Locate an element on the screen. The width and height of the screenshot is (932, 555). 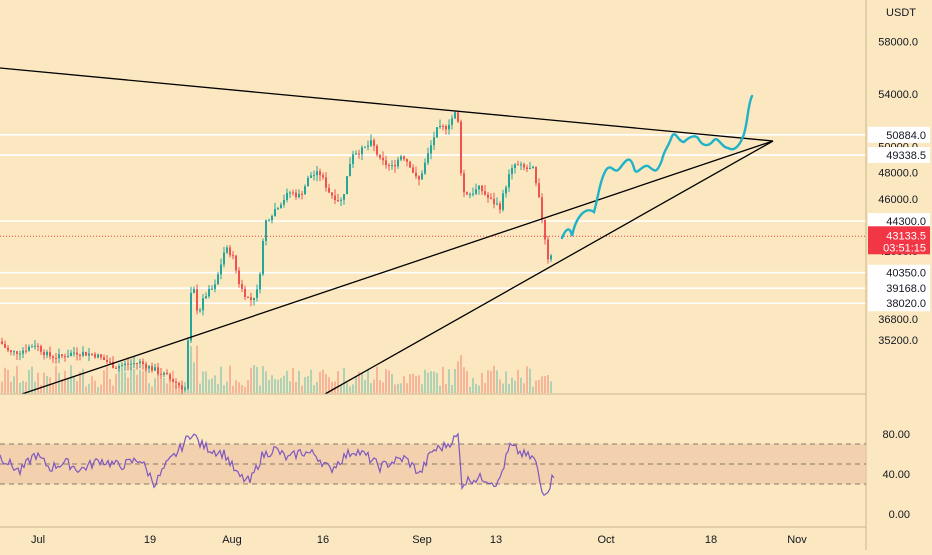
level-label-box is located at coordinates (899, 303).